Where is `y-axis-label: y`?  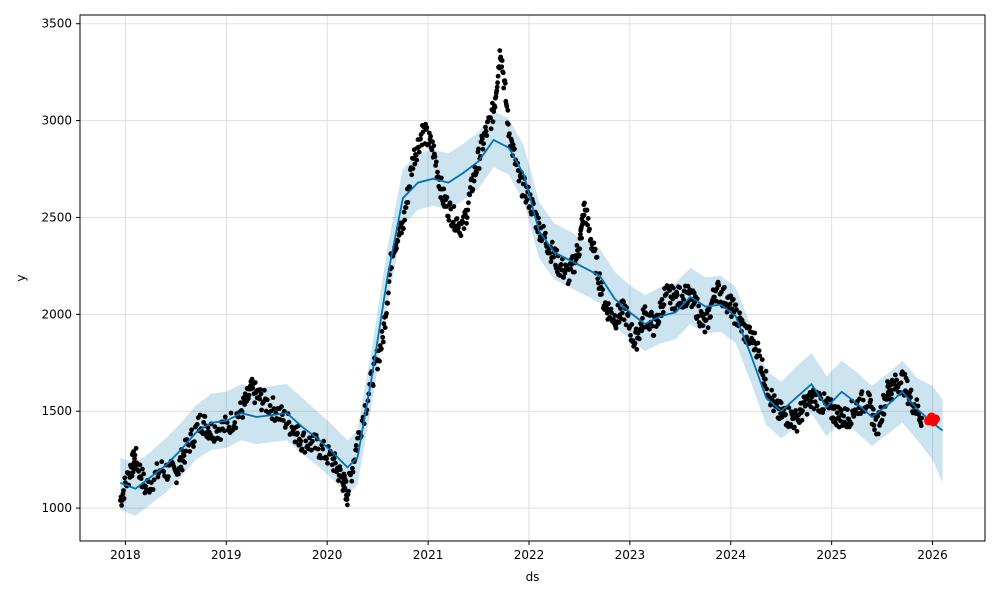
y-axis-label: y is located at coordinates (21, 277).